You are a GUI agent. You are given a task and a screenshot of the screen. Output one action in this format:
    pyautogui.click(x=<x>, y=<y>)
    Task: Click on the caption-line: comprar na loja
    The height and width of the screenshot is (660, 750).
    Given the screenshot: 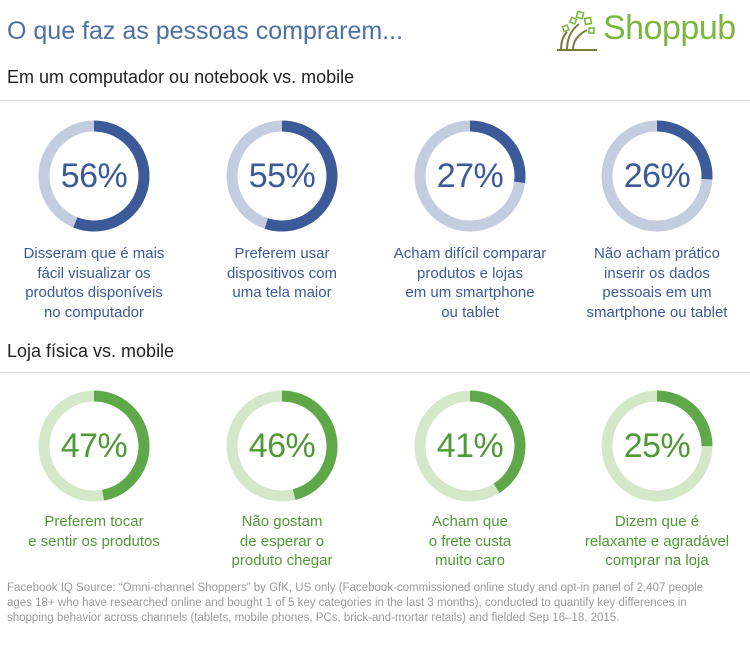 What is the action you would take?
    pyautogui.click(x=657, y=560)
    